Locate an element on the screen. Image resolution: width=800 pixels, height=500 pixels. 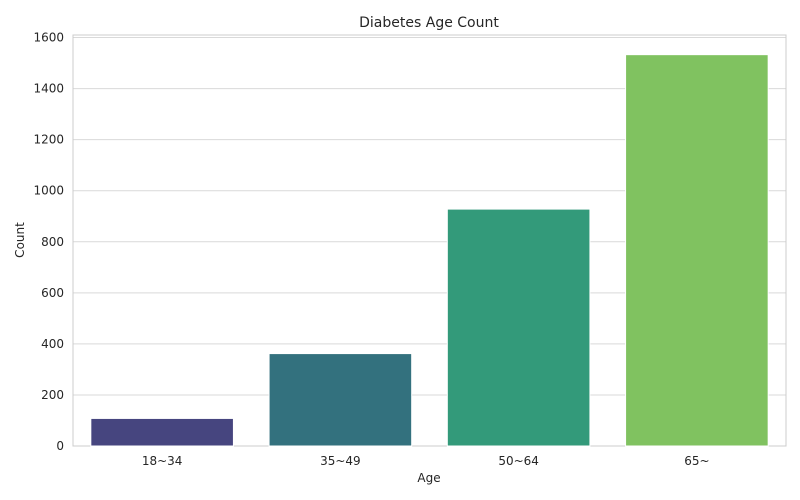
y-tick-labels: 0 200 400 600 800 1000 1200 1400 1600 is located at coordinates (48, 242).